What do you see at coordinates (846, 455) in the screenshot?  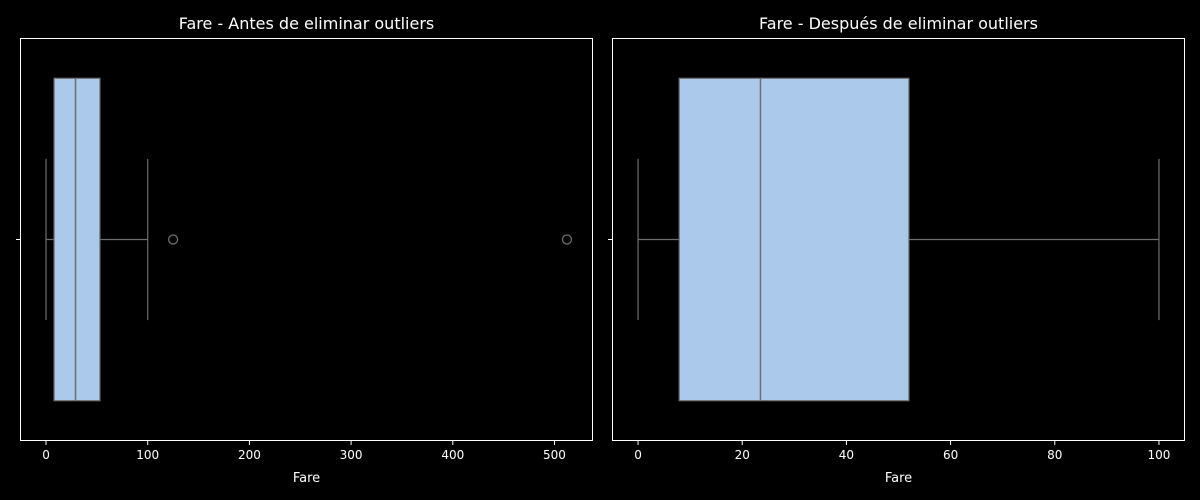 I see `x-tick-label: 40` at bounding box center [846, 455].